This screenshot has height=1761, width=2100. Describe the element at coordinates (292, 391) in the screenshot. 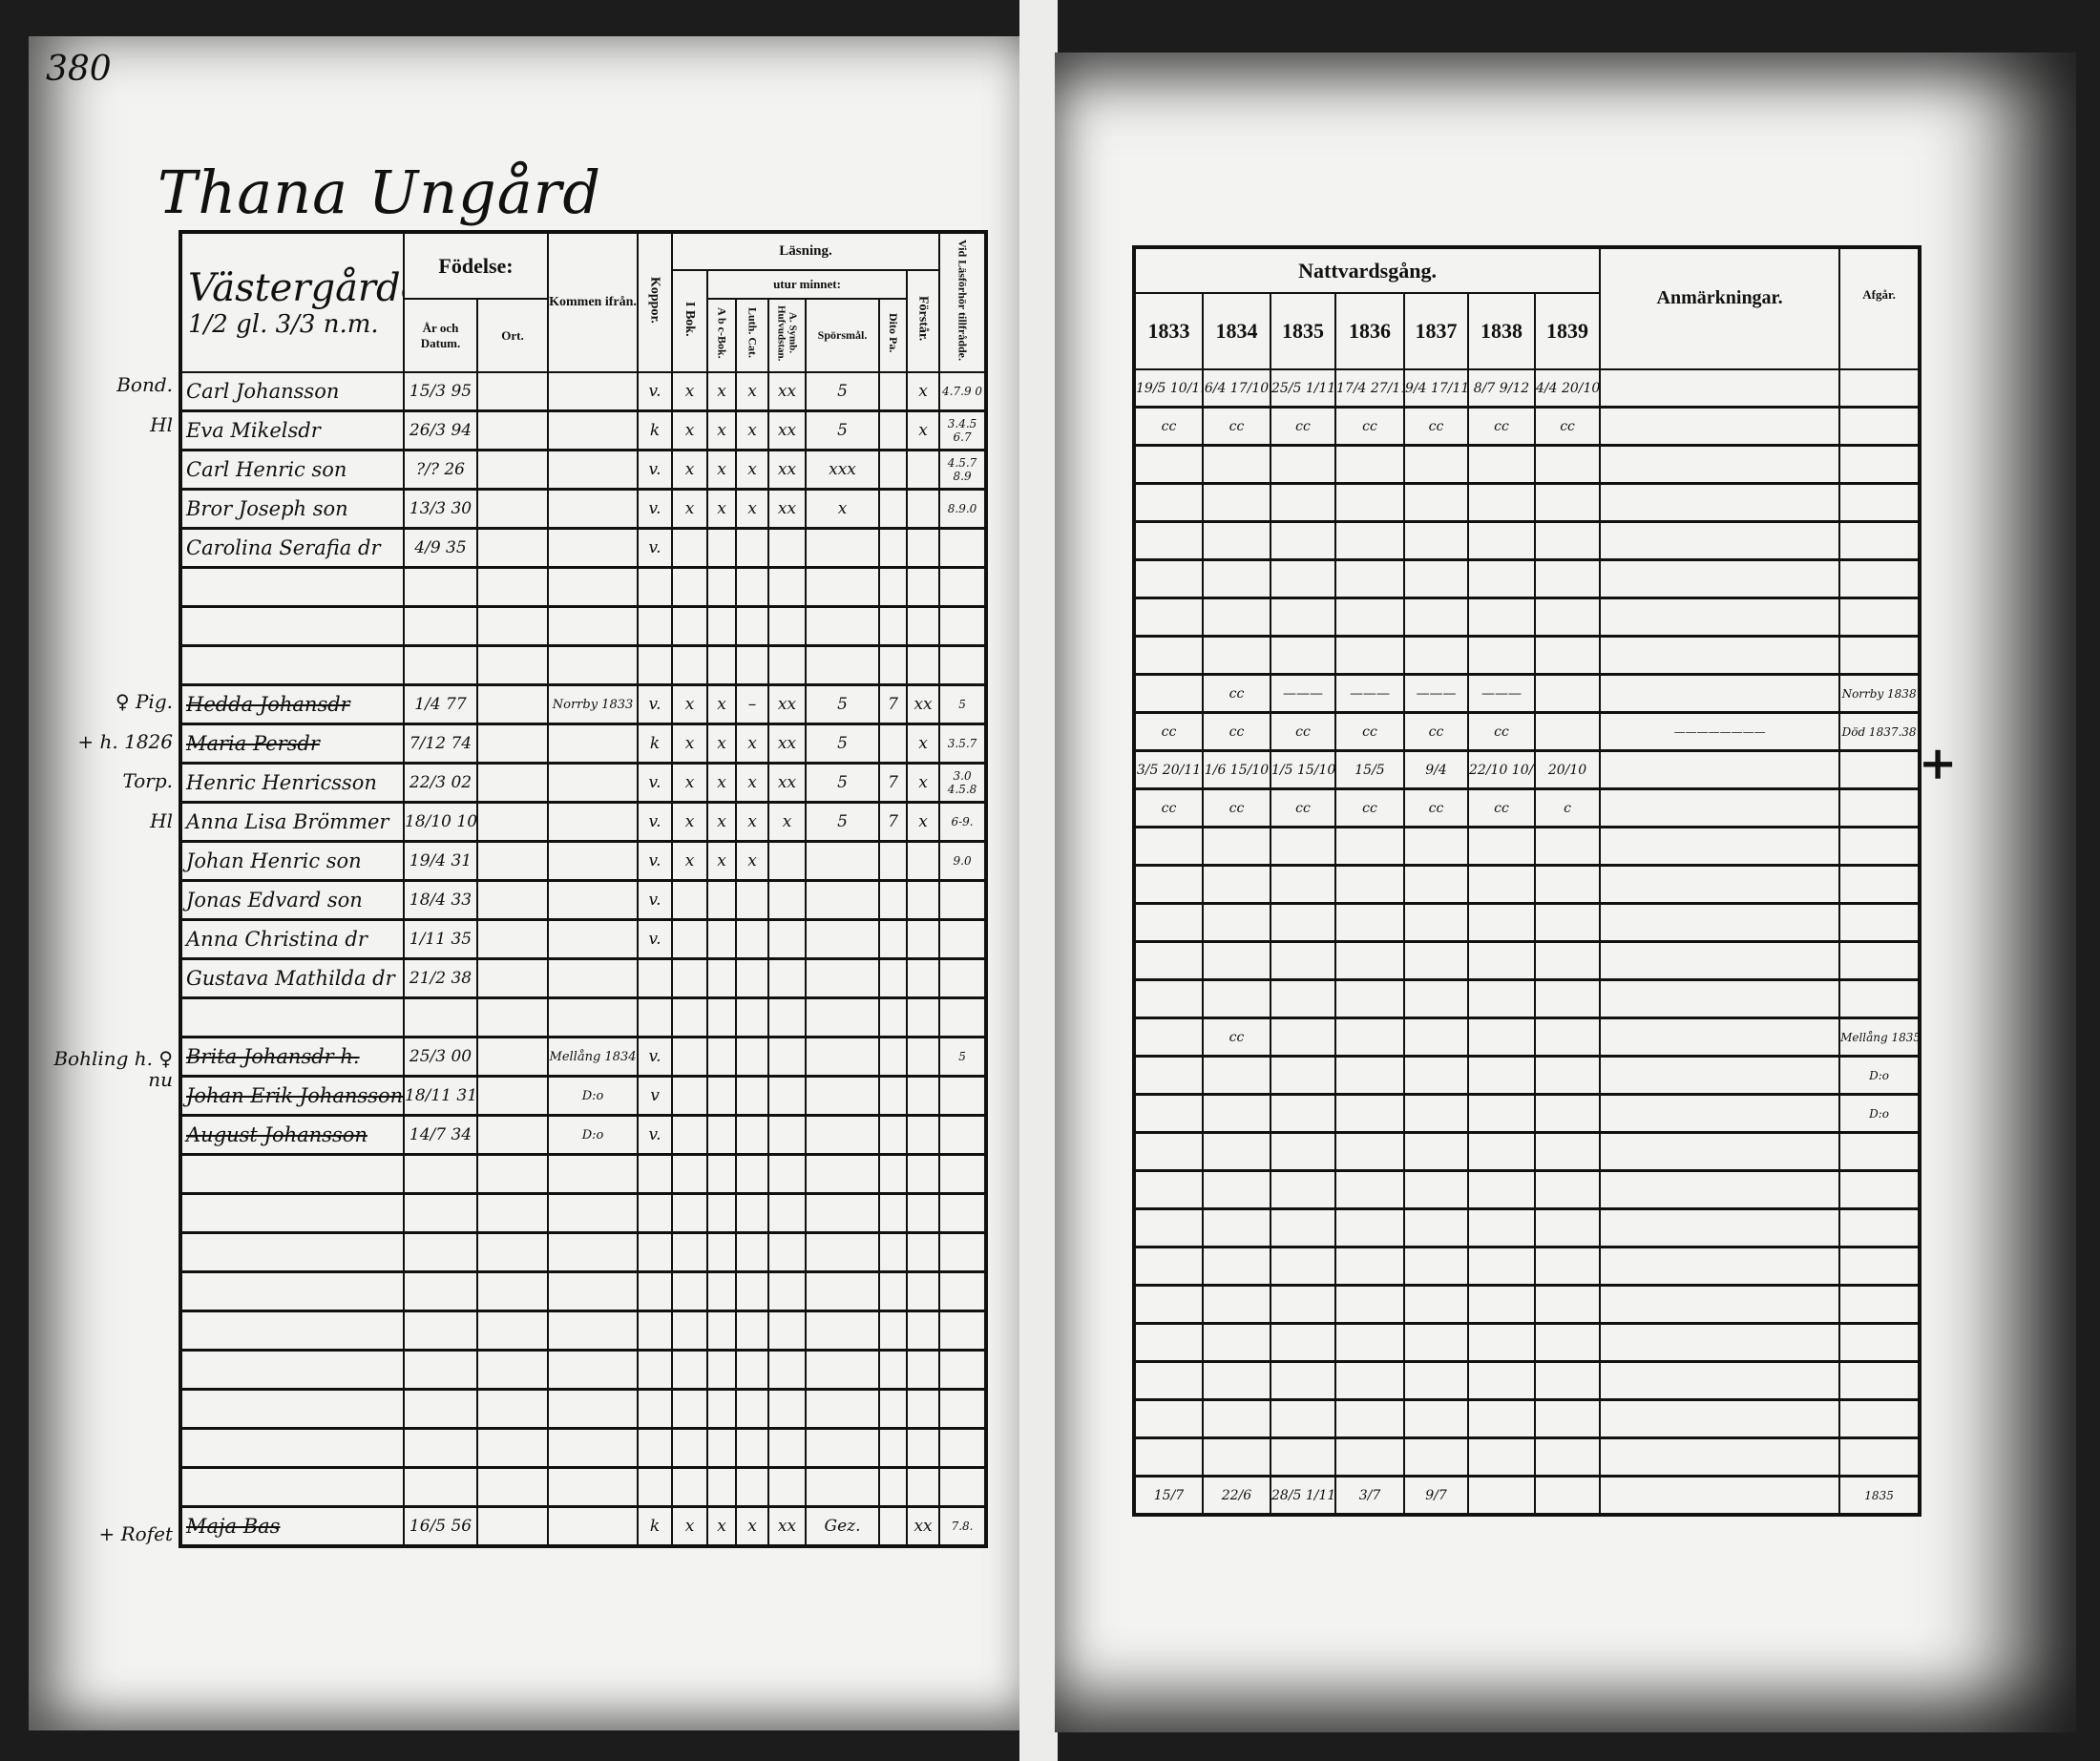

I see `cell-name: Carl Johansson` at that location.